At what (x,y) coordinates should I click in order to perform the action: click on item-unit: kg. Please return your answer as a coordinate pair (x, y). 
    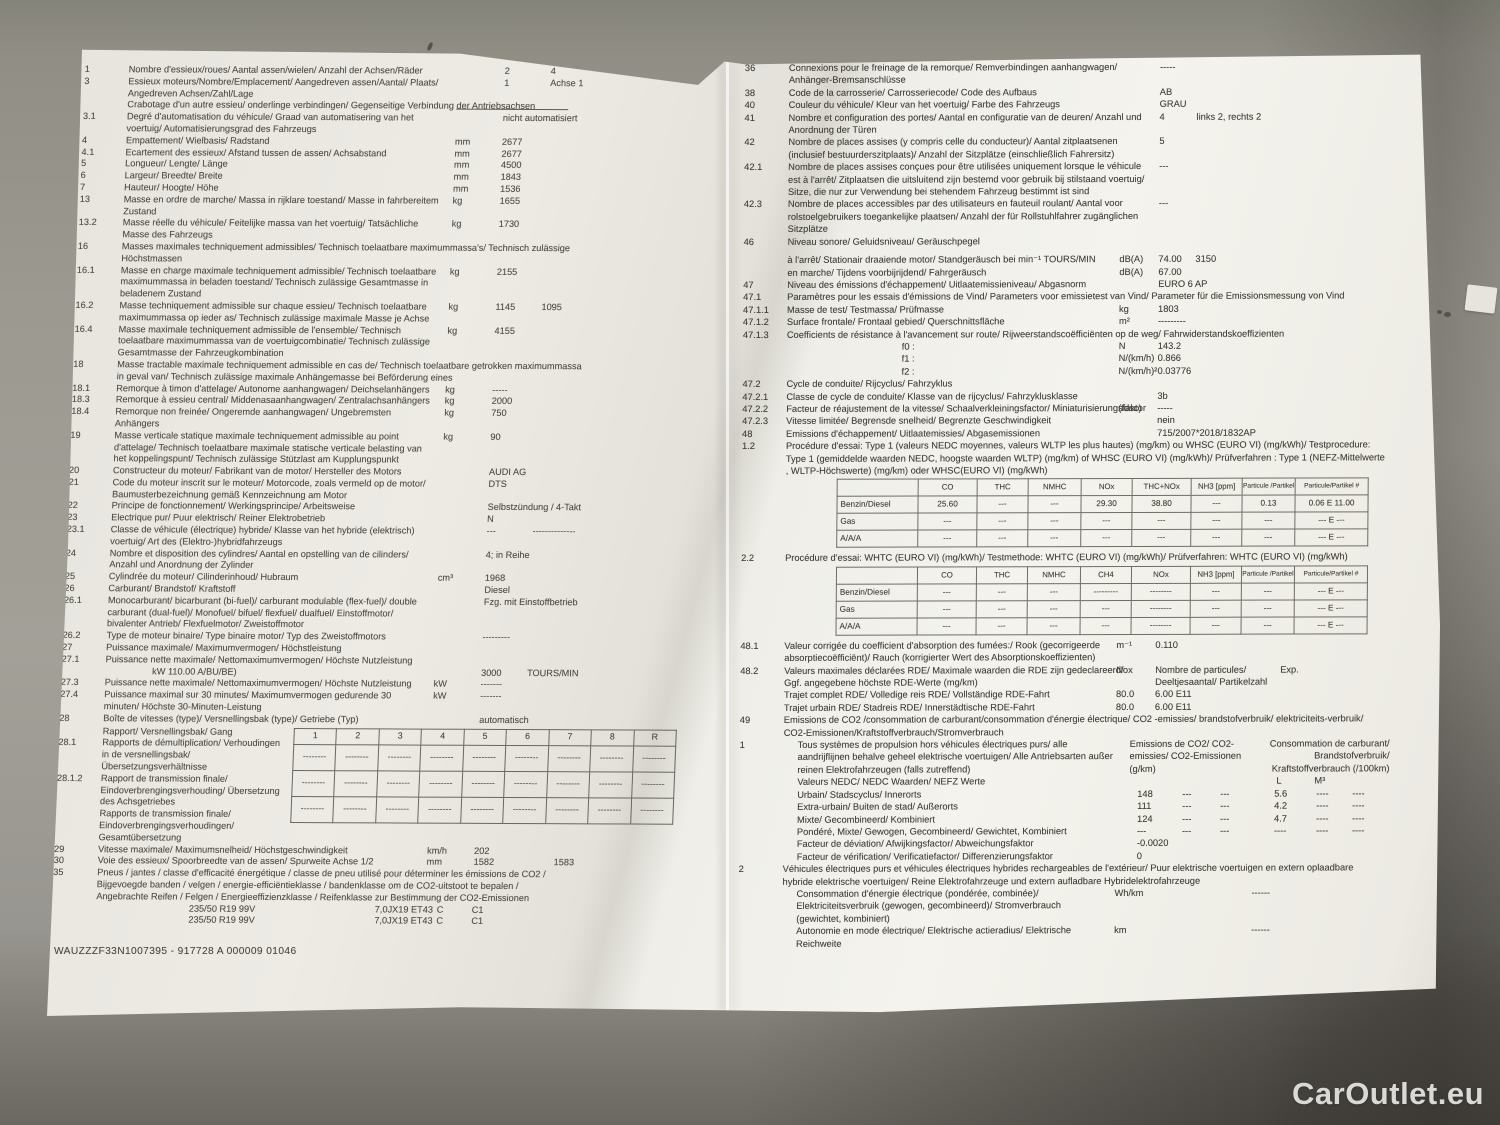
    Looking at the image, I should click on (456, 224).